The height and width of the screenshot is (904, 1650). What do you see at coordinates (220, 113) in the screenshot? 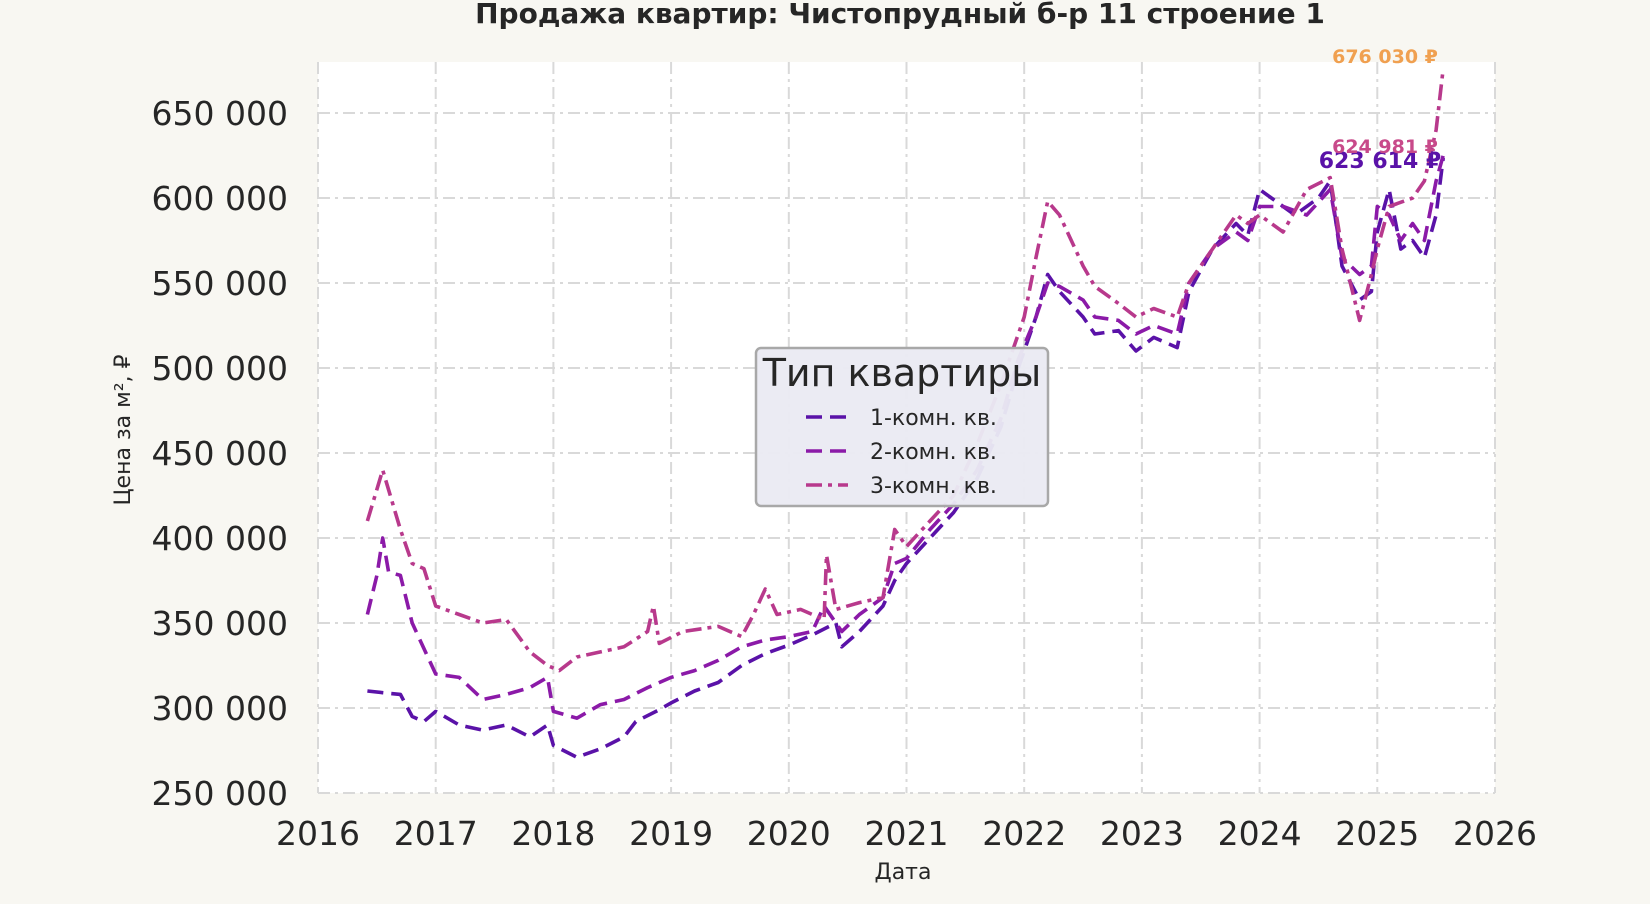
I see `y-tick-label: 650 000` at bounding box center [220, 113].